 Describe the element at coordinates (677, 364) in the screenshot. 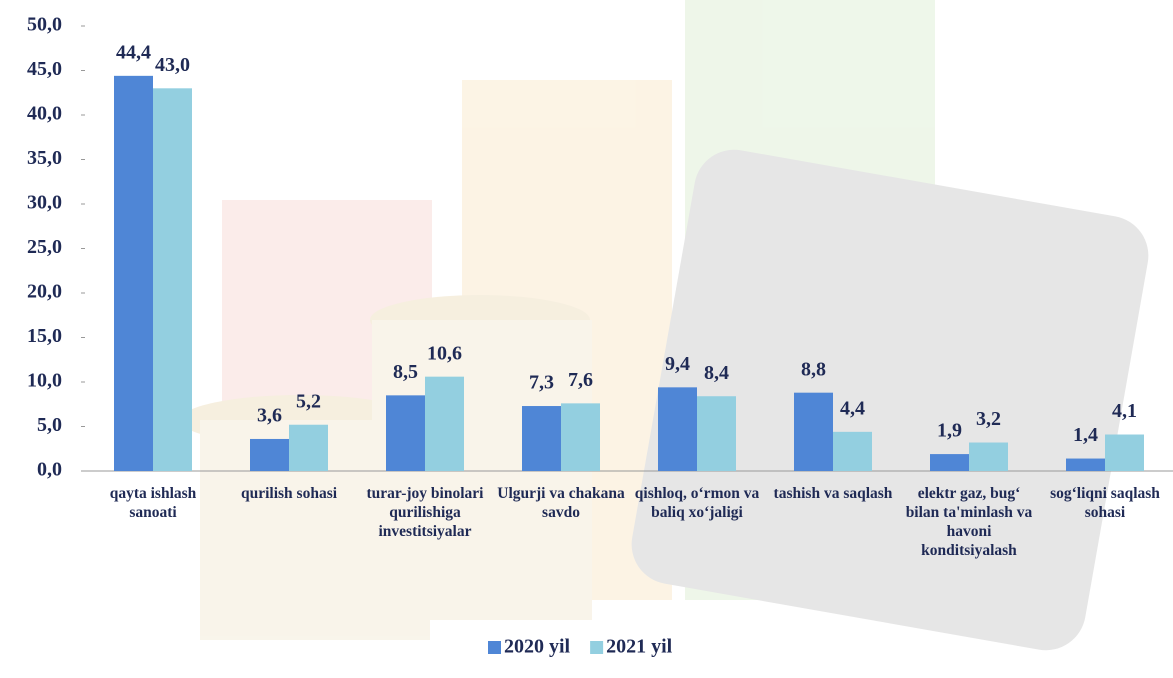

I see `value-label: 9,4` at that location.